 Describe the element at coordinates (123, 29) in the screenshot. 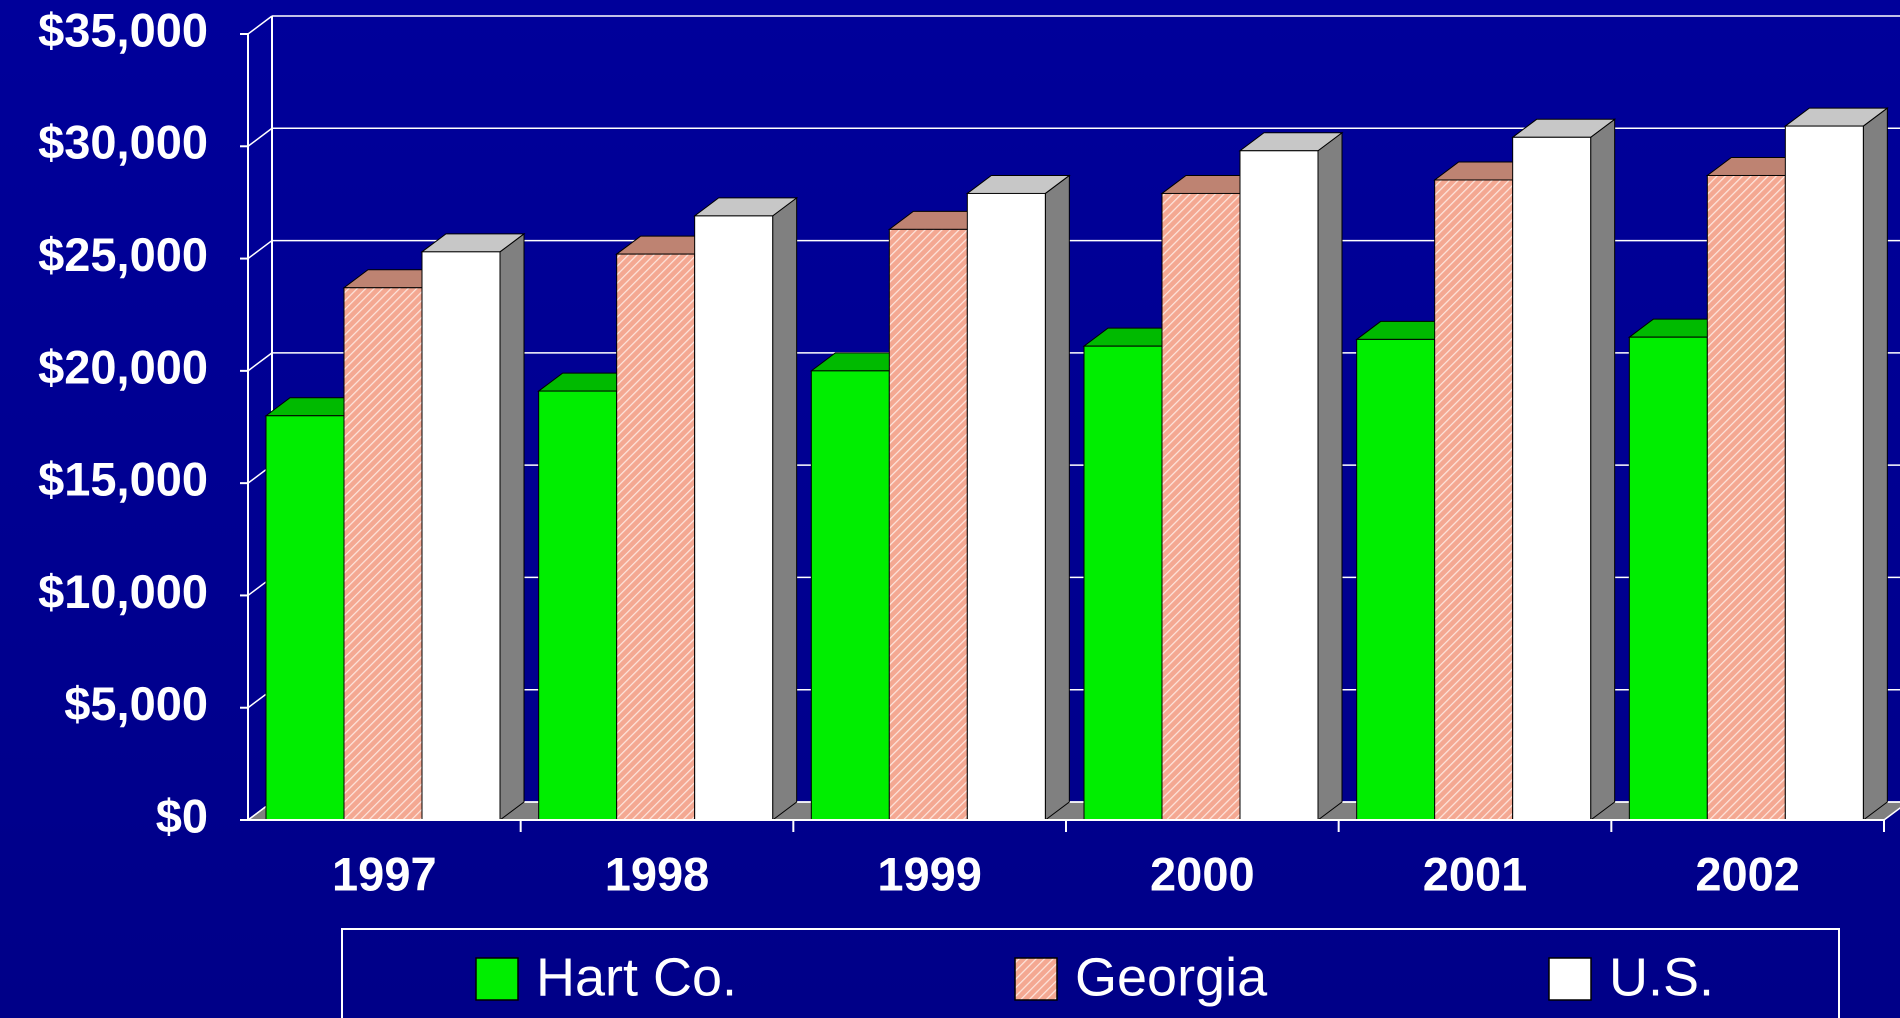

I see `y-tick-label: $35,000` at that location.